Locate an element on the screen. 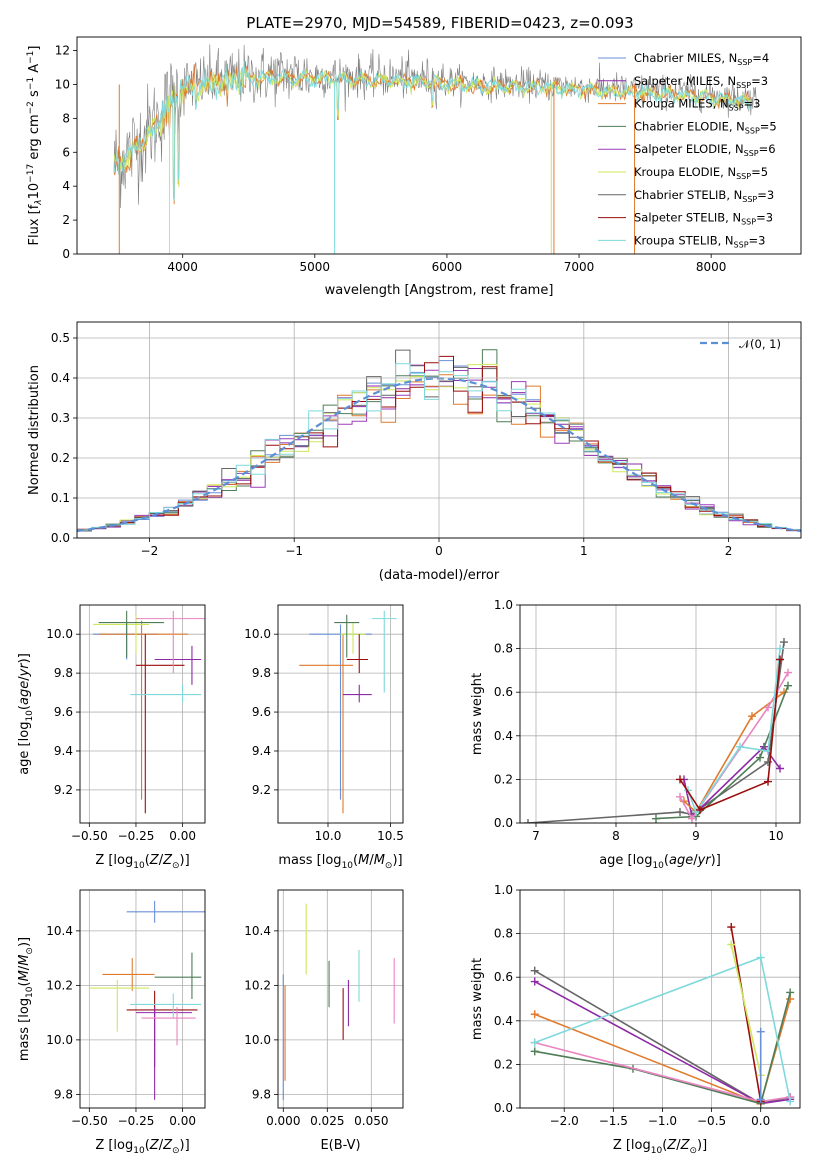 The height and width of the screenshot is (1170, 819). y-axis-label: mass weight is located at coordinates (477, 714).